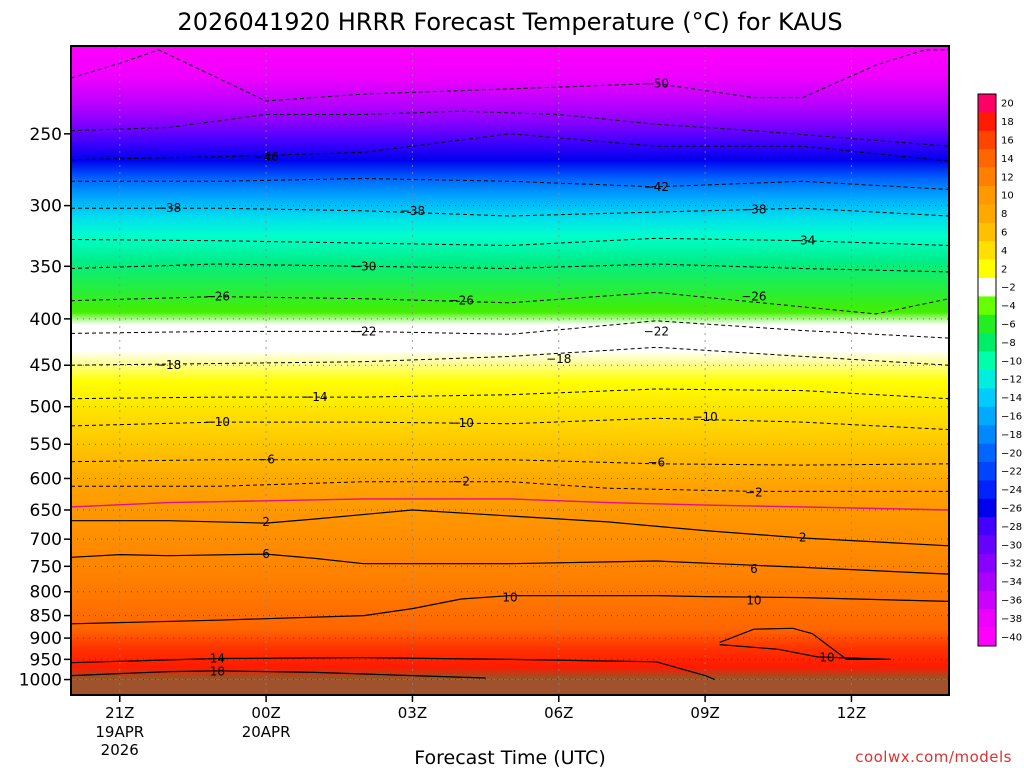 This screenshot has height=768, width=1024. Describe the element at coordinates (1011, 527) in the screenshot. I see `colorbar-label: −28` at that location.